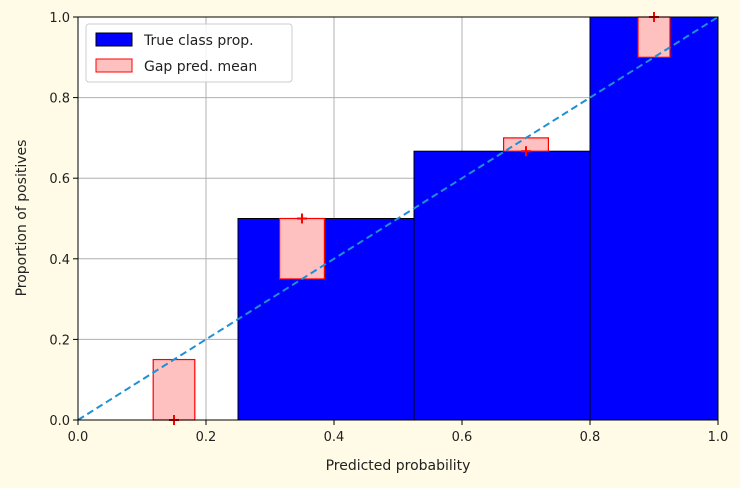 The width and height of the screenshot is (740, 488). I want to click on legend-box, so click(189, 53).